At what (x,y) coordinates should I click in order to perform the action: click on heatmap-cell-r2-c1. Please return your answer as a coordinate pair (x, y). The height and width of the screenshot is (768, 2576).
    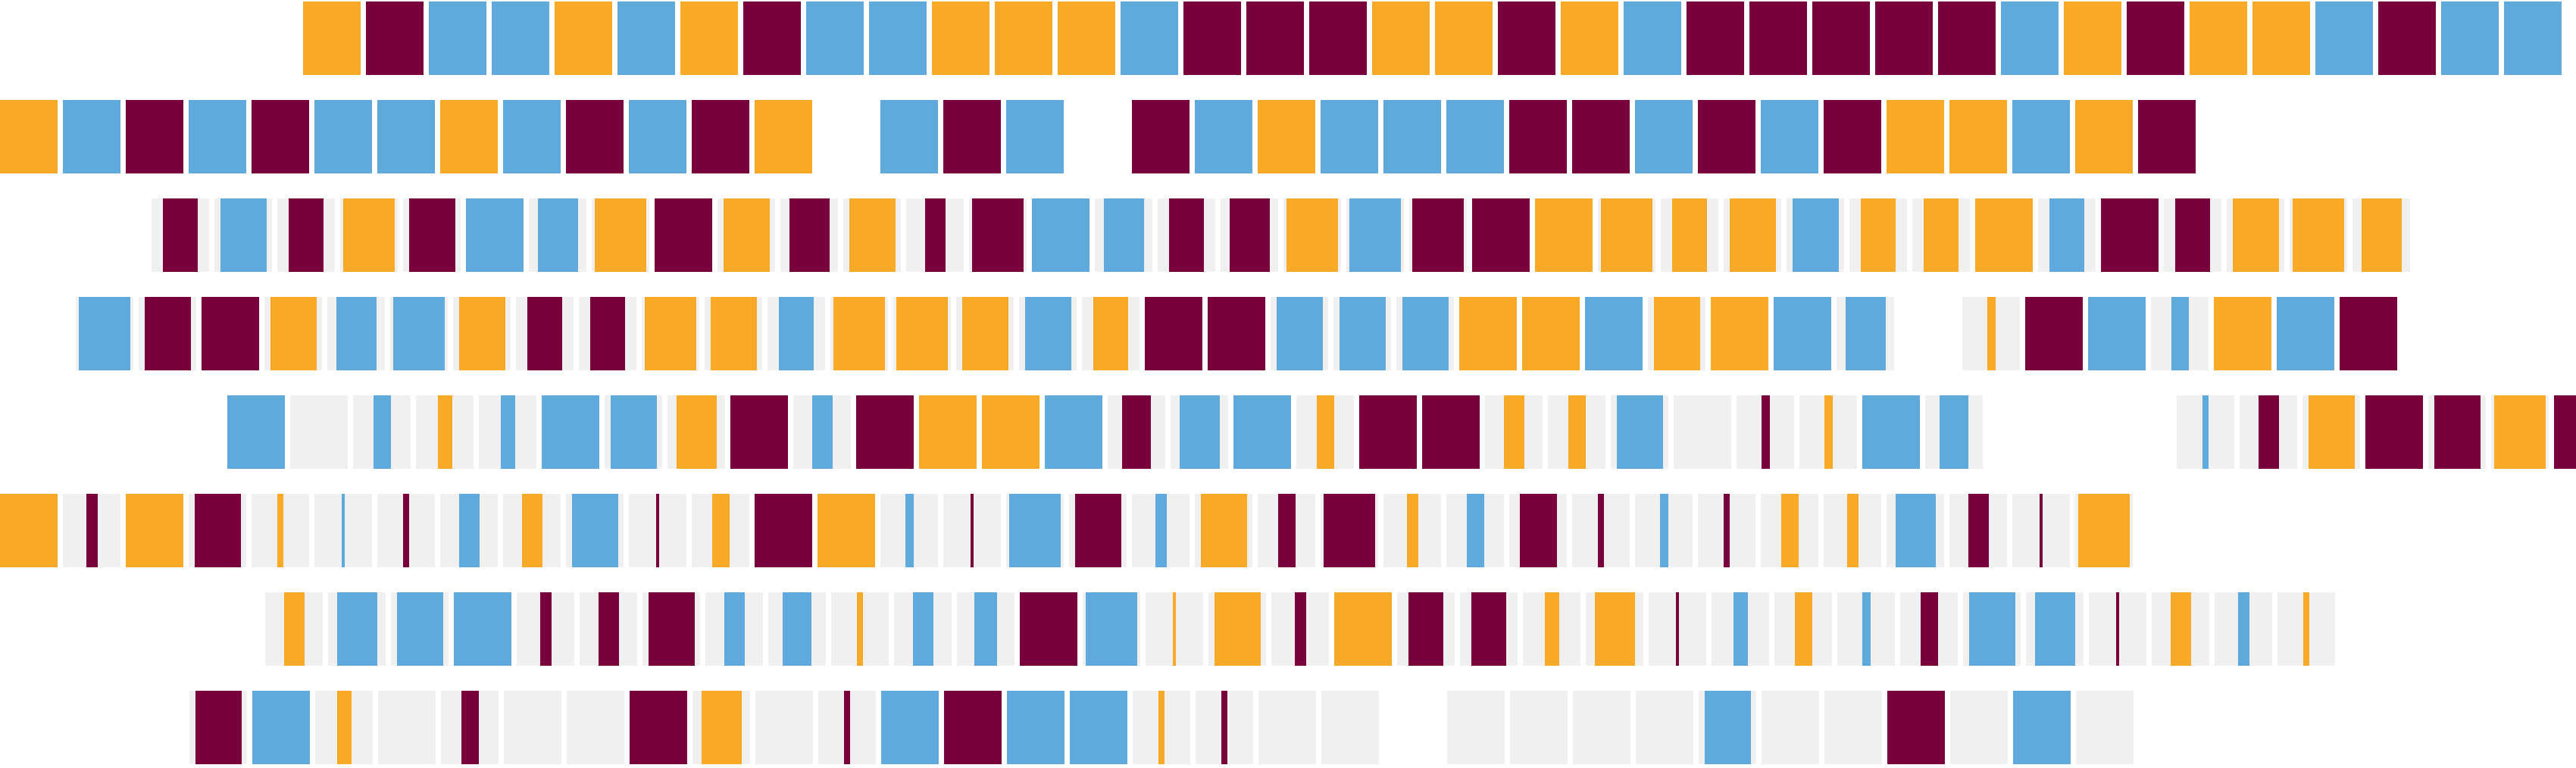
    Looking at the image, I should click on (243, 235).